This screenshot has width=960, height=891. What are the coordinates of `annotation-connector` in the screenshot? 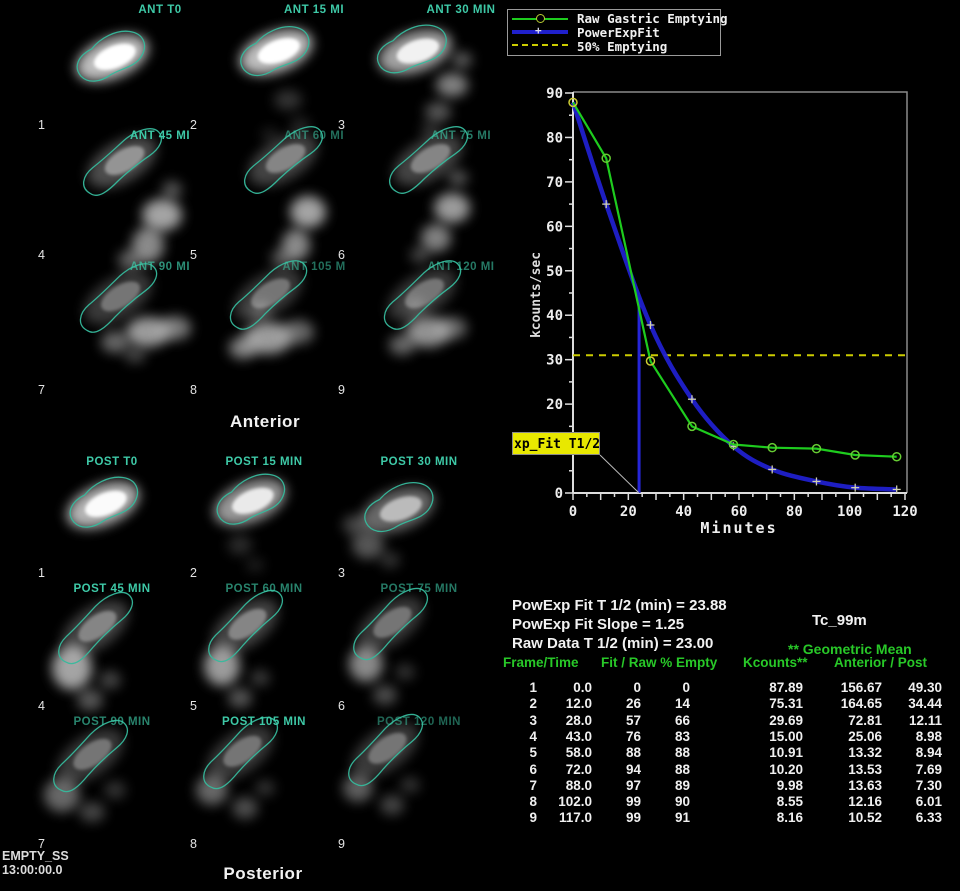 It's located at (619, 474).